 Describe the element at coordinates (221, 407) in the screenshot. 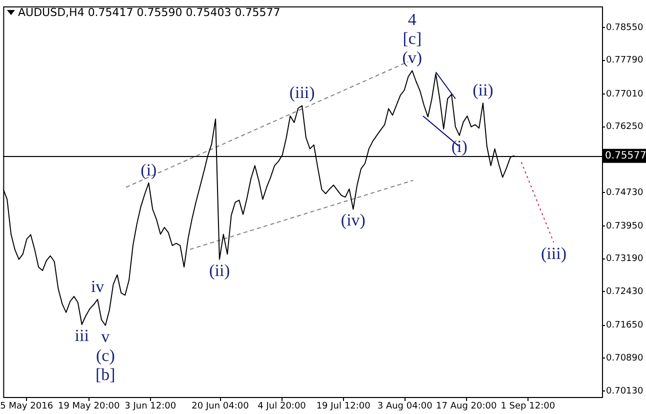

I see `x-tick-label: 20 Jun 04:00` at that location.